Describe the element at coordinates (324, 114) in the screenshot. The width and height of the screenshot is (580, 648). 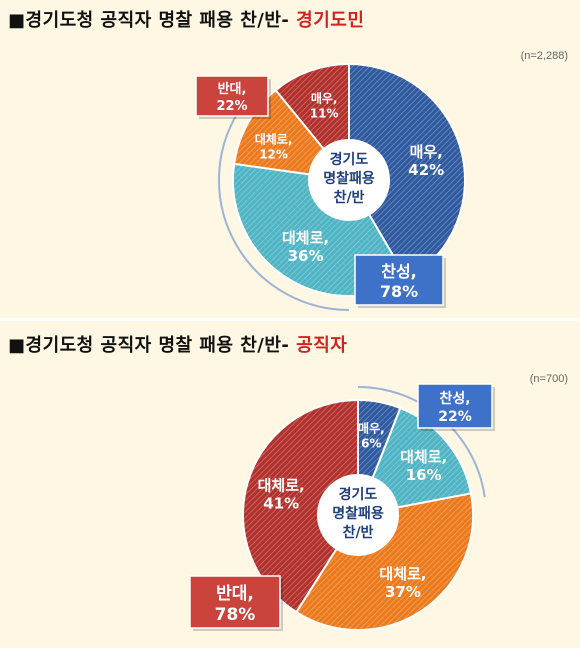
I see `slice-value-label: 11%` at that location.